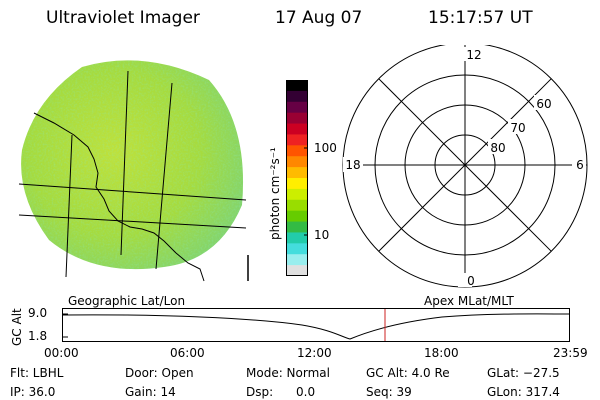 Image resolution: width=600 pixels, height=400 pixels. What do you see at coordinates (123, 18) in the screenshot?
I see `instrument-title: Ultraviolet Imager` at bounding box center [123, 18].